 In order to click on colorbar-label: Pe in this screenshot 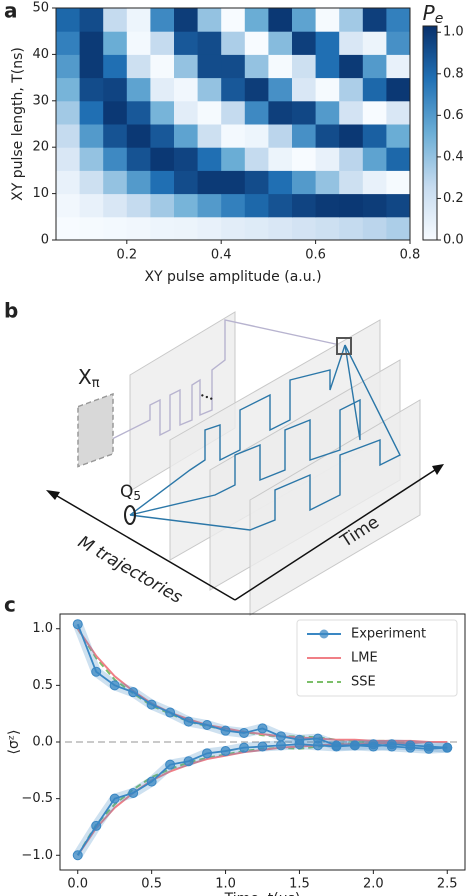, I will do `click(433, 14)`.